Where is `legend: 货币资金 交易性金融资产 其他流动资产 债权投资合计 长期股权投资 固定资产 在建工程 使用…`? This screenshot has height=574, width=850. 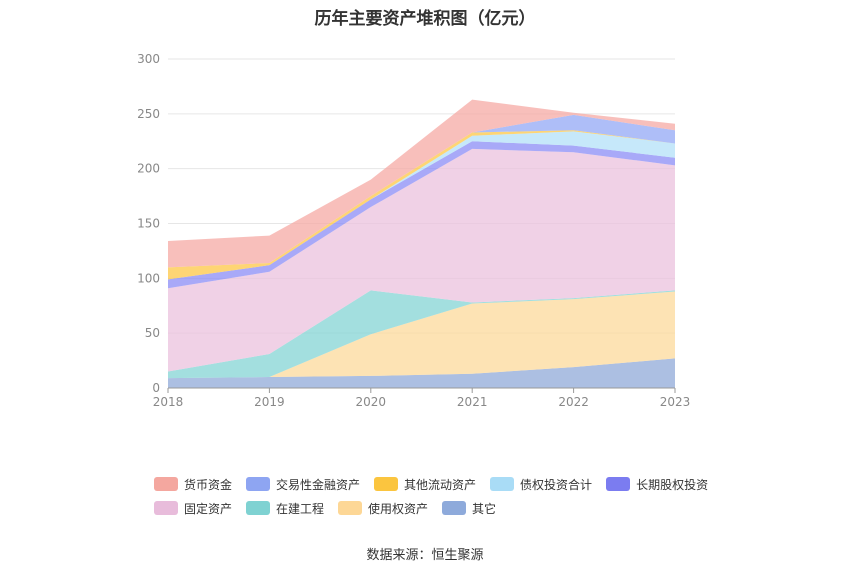 legend: 货币资金 交易性金融资产 其他流动资产 债权投资合计 长期股权投资 固定资产 在建工程 使用… is located at coordinates (454, 496).